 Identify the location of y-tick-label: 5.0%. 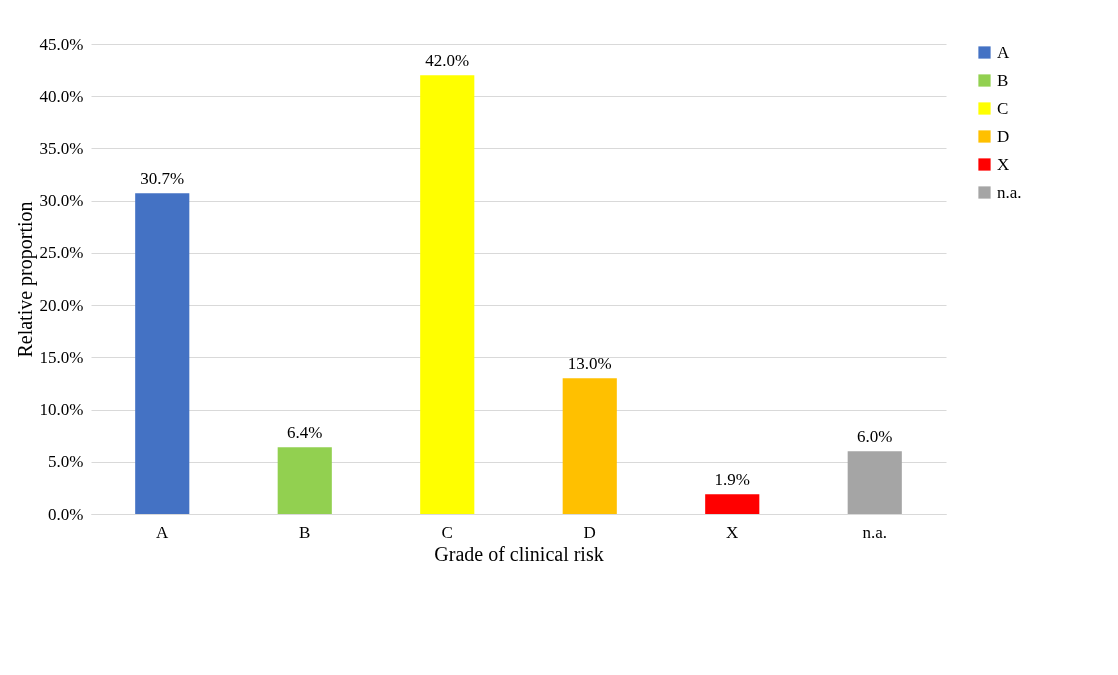
(66, 462).